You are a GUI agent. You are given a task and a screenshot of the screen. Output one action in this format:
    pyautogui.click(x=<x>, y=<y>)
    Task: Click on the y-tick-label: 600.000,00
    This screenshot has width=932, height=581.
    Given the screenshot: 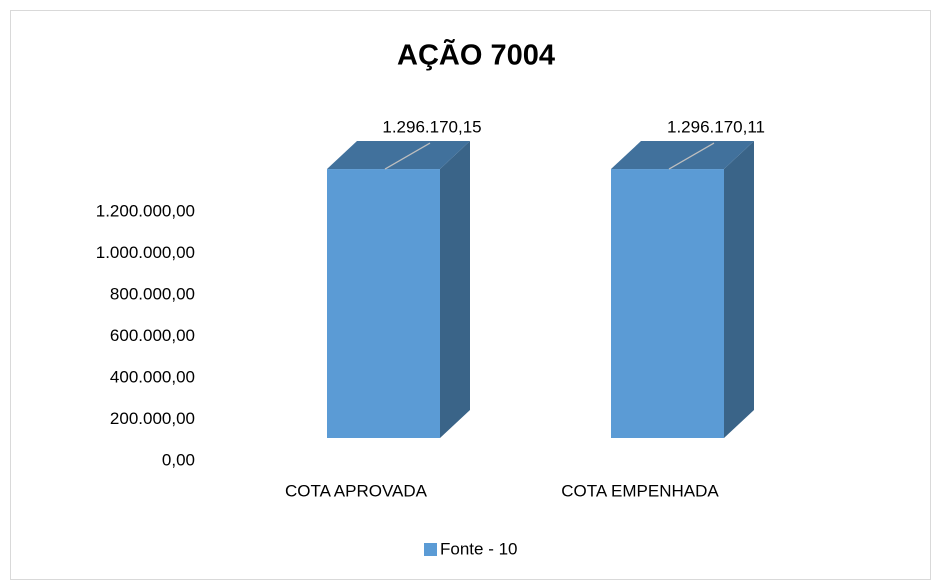 What is the action you would take?
    pyautogui.click(x=152, y=335)
    